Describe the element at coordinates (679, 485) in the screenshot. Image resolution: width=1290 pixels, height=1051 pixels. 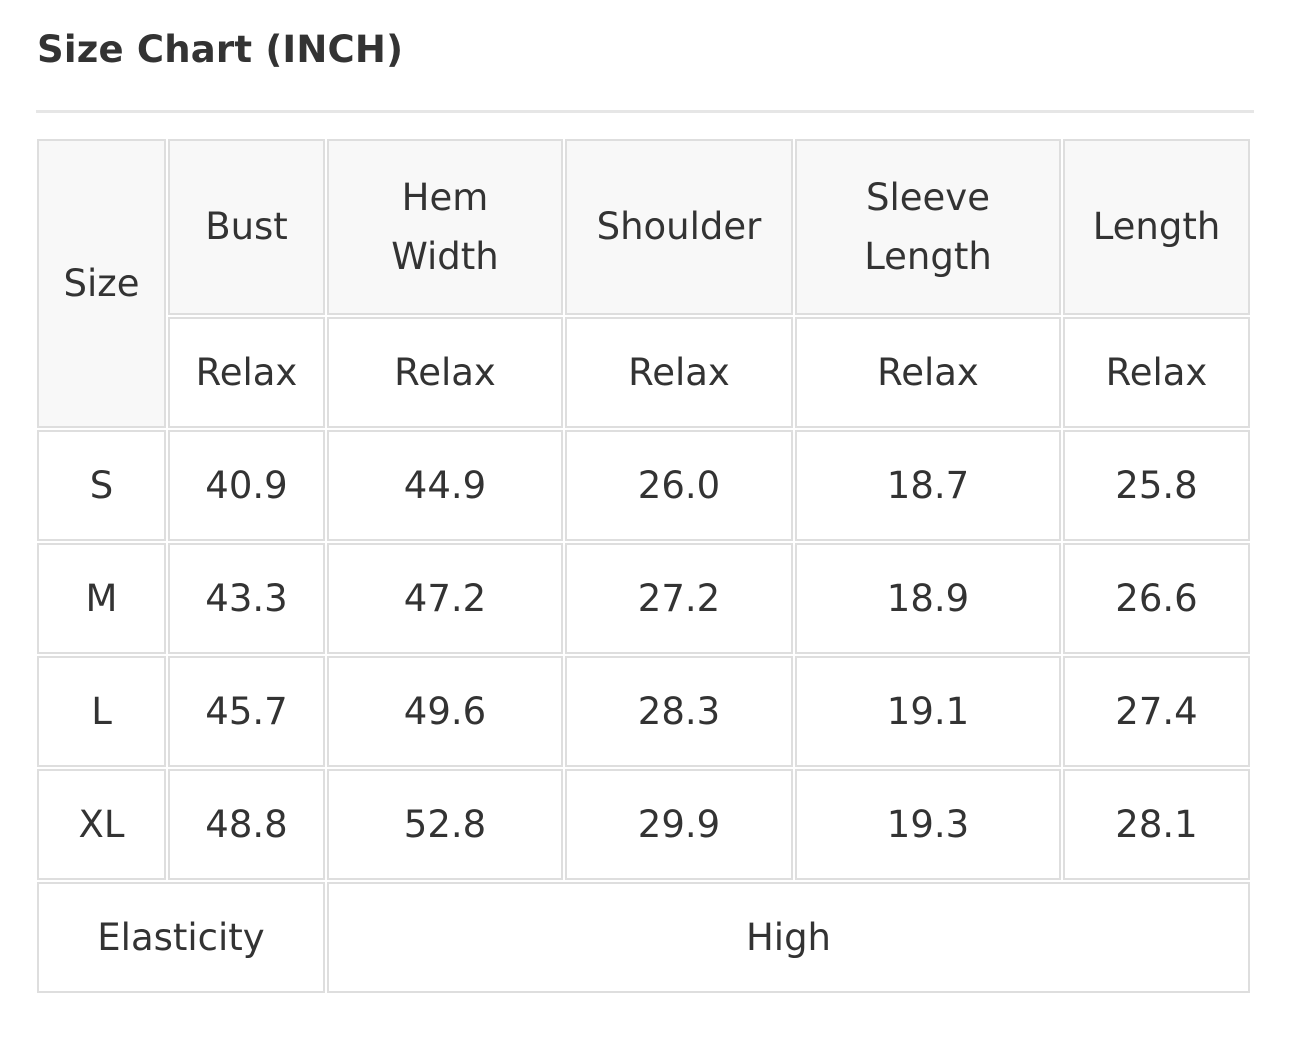
I see `value-cell: 26.0` at that location.